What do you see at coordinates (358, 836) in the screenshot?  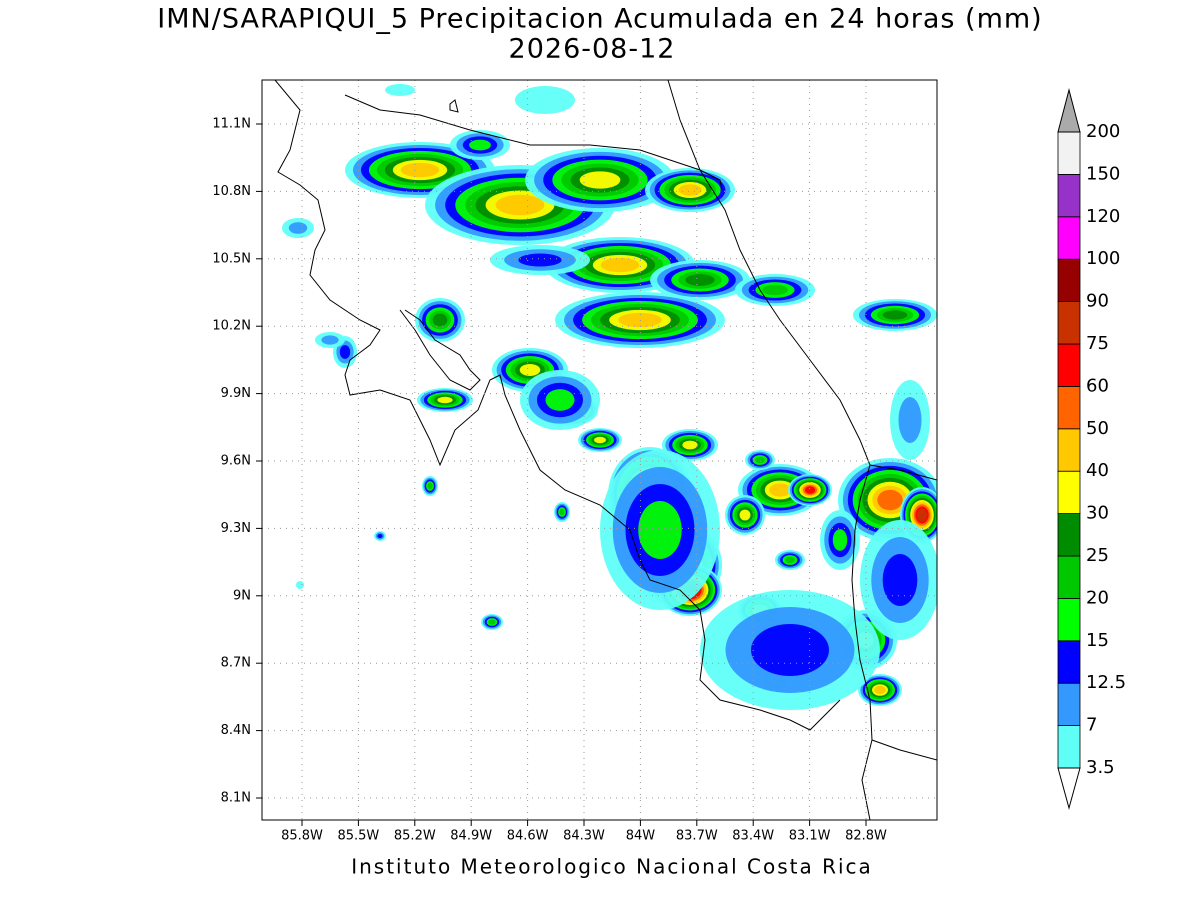 I see `lon-label: 85.5W` at bounding box center [358, 836].